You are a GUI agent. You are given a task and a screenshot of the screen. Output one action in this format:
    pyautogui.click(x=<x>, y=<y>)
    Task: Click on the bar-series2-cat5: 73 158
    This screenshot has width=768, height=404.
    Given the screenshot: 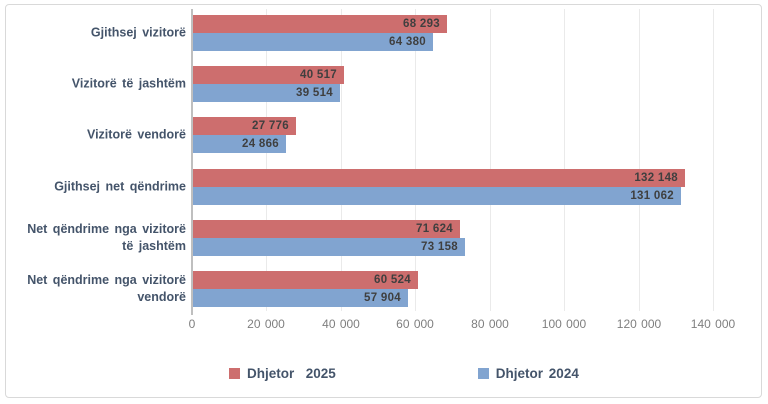 What is the action you would take?
    pyautogui.click(x=329, y=247)
    